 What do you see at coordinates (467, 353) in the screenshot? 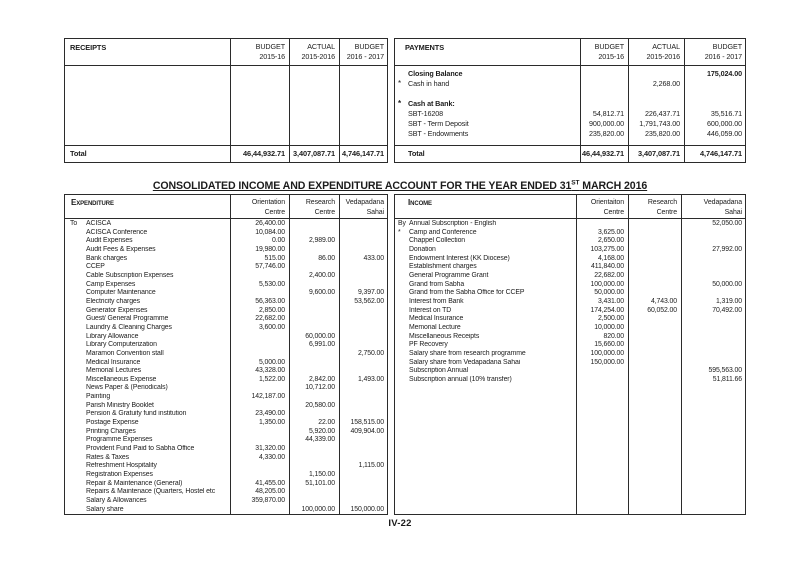
I see `income-item-label: Salary share from research programme` at bounding box center [467, 353].